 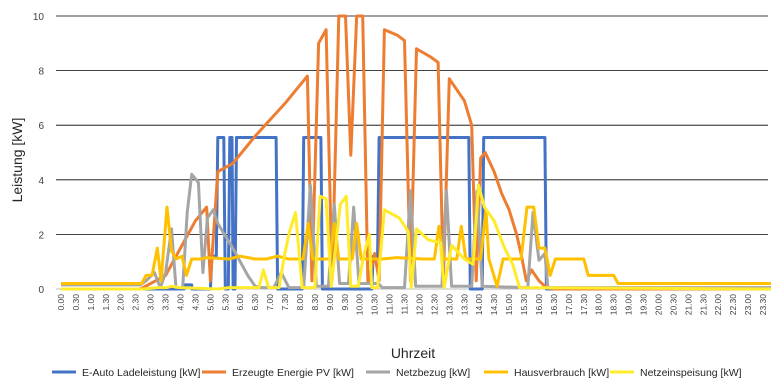 What do you see at coordinates (166, 302) in the screenshot?
I see `x-tick-label: 3.30` at bounding box center [166, 302].